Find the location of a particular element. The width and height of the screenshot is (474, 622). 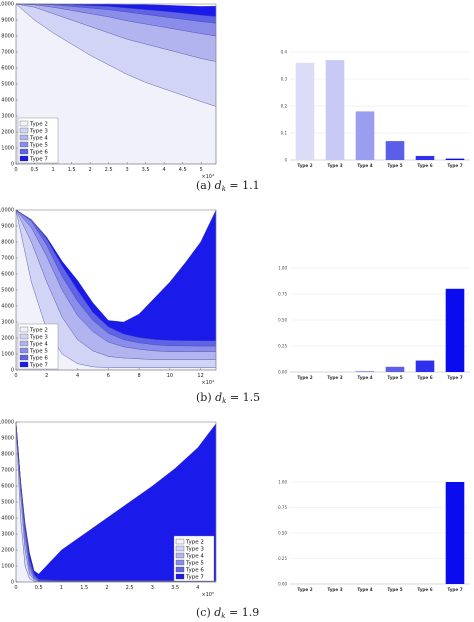

caption-math: d is located at coordinates (218, 397).